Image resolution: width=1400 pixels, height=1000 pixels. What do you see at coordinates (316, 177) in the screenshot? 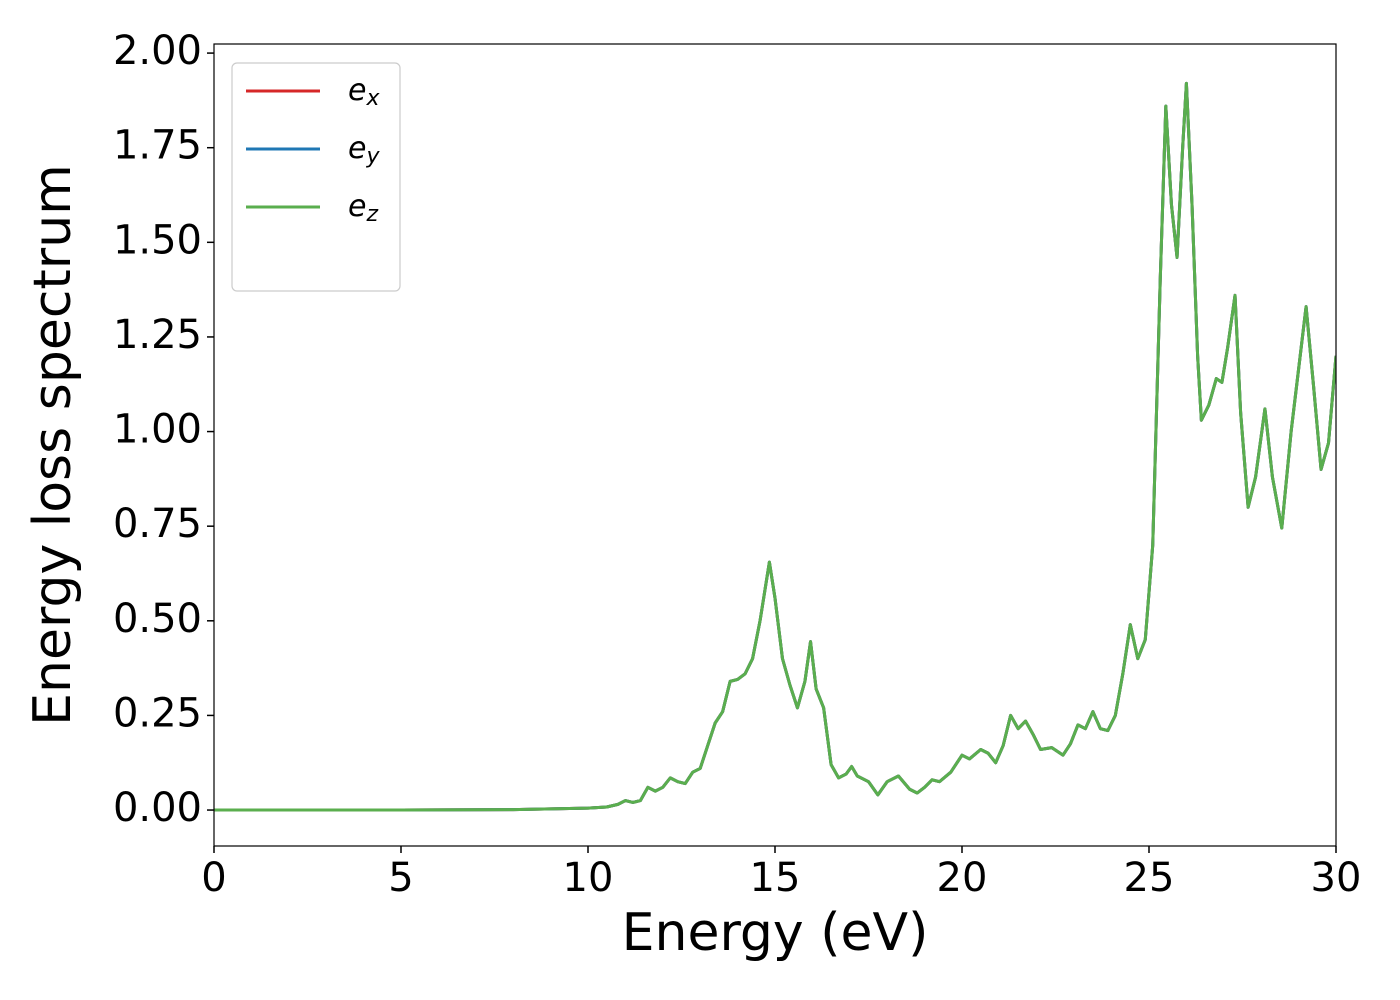
I see `legend-box` at bounding box center [316, 177].